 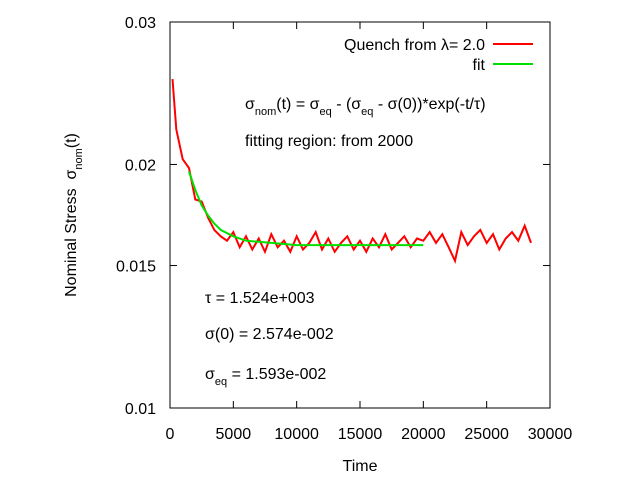 What do you see at coordinates (79, 158) in the screenshot?
I see `y-axis-label-part: nom` at bounding box center [79, 158].